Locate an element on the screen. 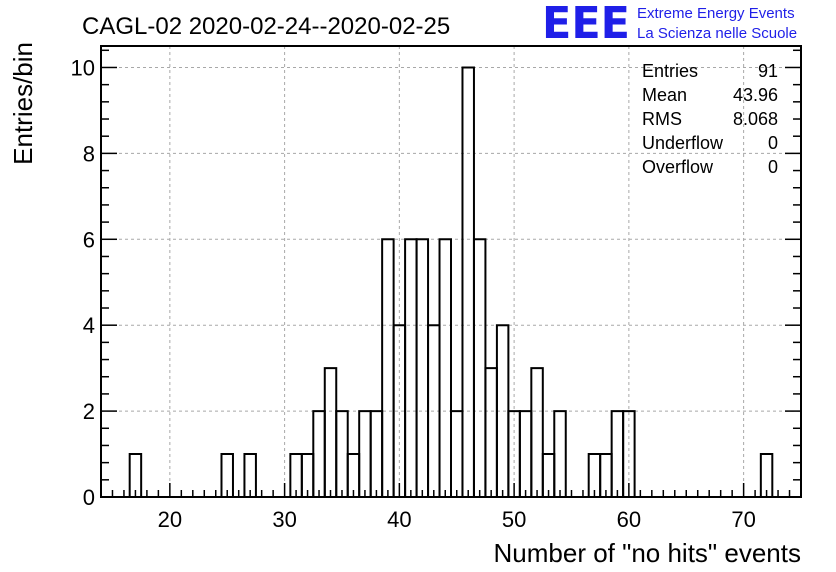 This screenshot has width=836, height=572. stats-label: RMS is located at coordinates (662, 119).